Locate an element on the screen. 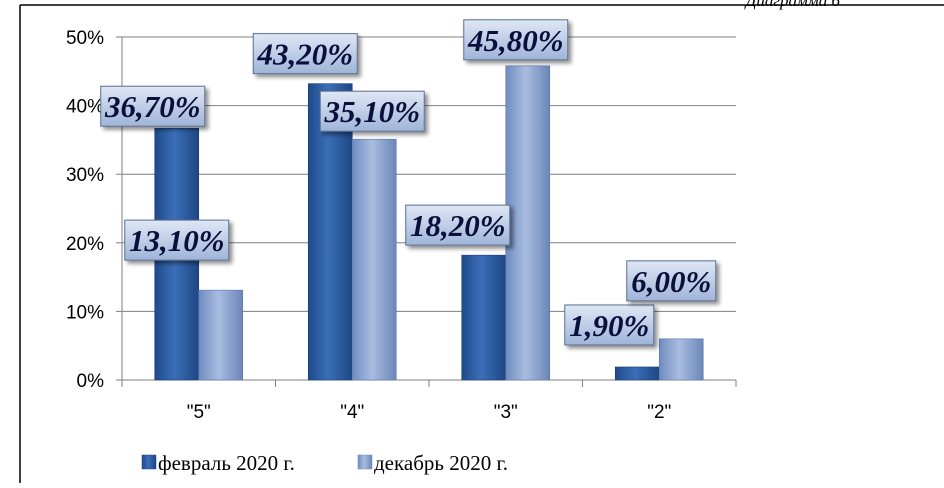  data-label-text: 45,80% is located at coordinates (515, 40).